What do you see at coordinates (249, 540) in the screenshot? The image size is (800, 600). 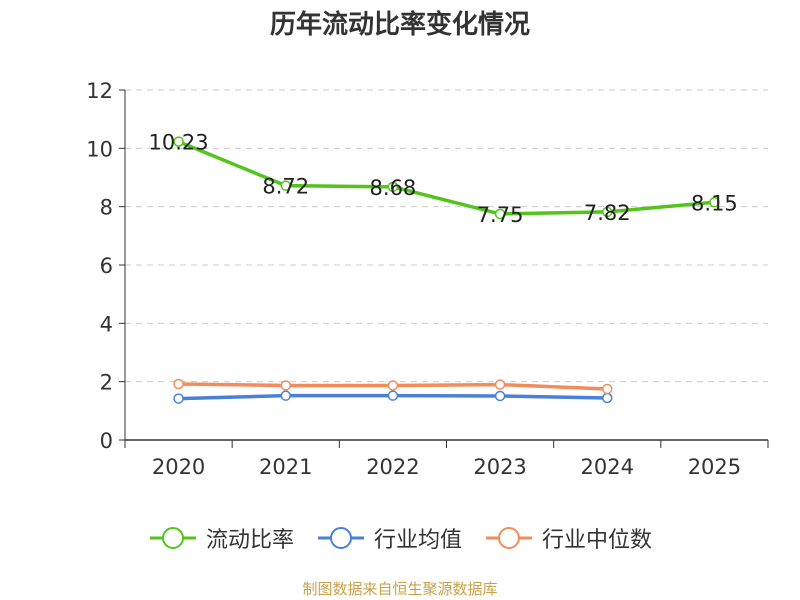 I see `legend-label: 流动比率` at bounding box center [249, 540].